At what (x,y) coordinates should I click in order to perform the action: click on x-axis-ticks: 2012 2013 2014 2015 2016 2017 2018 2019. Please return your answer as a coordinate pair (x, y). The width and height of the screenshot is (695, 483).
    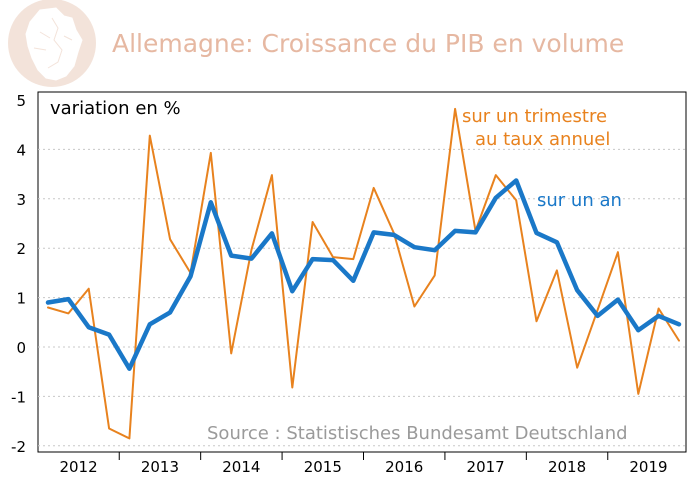
    Looking at the image, I should click on (363, 464).